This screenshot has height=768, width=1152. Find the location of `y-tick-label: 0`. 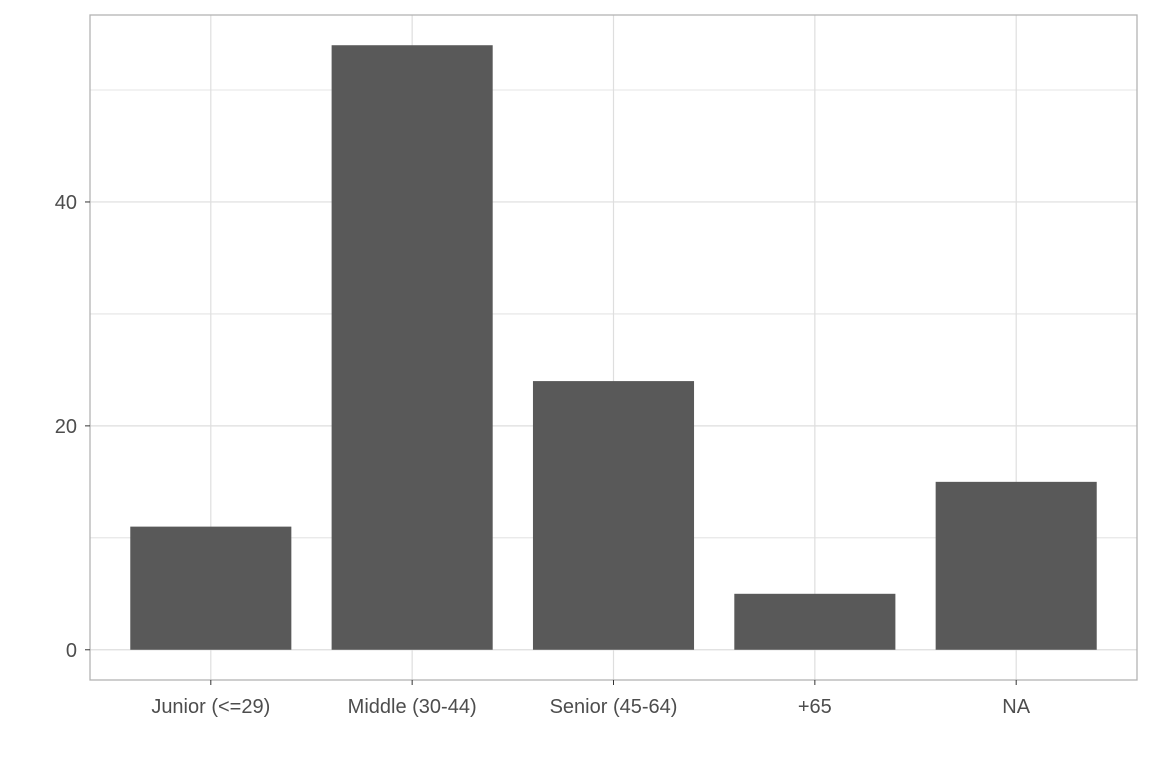

y-tick-label: 0 is located at coordinates (71, 651).